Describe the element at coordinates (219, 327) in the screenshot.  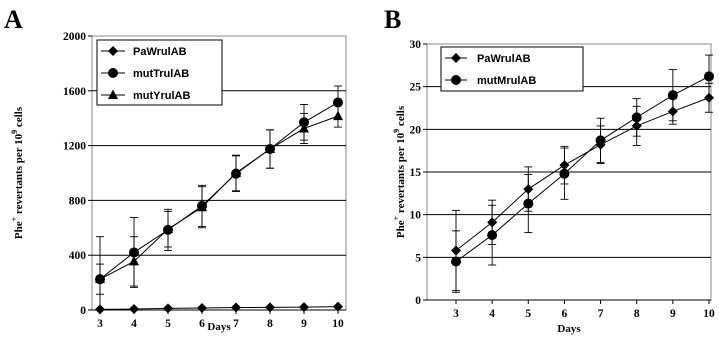
I see `x-axis-title-a: Days` at that location.